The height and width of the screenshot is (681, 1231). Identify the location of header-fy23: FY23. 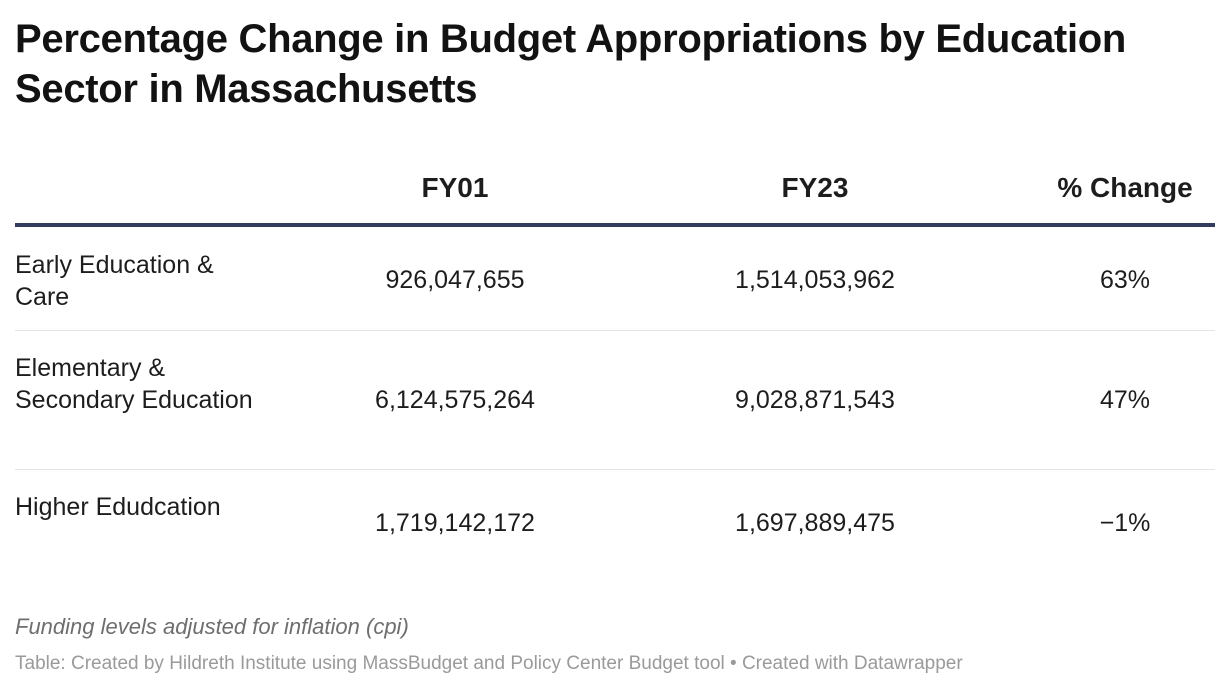
(815, 187).